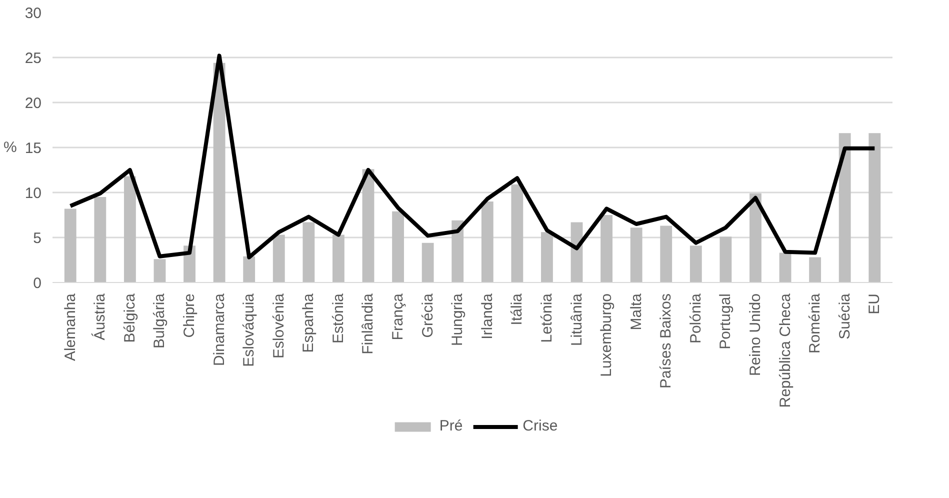  I want to click on x-tick-label: Suécia, so click(845, 316).